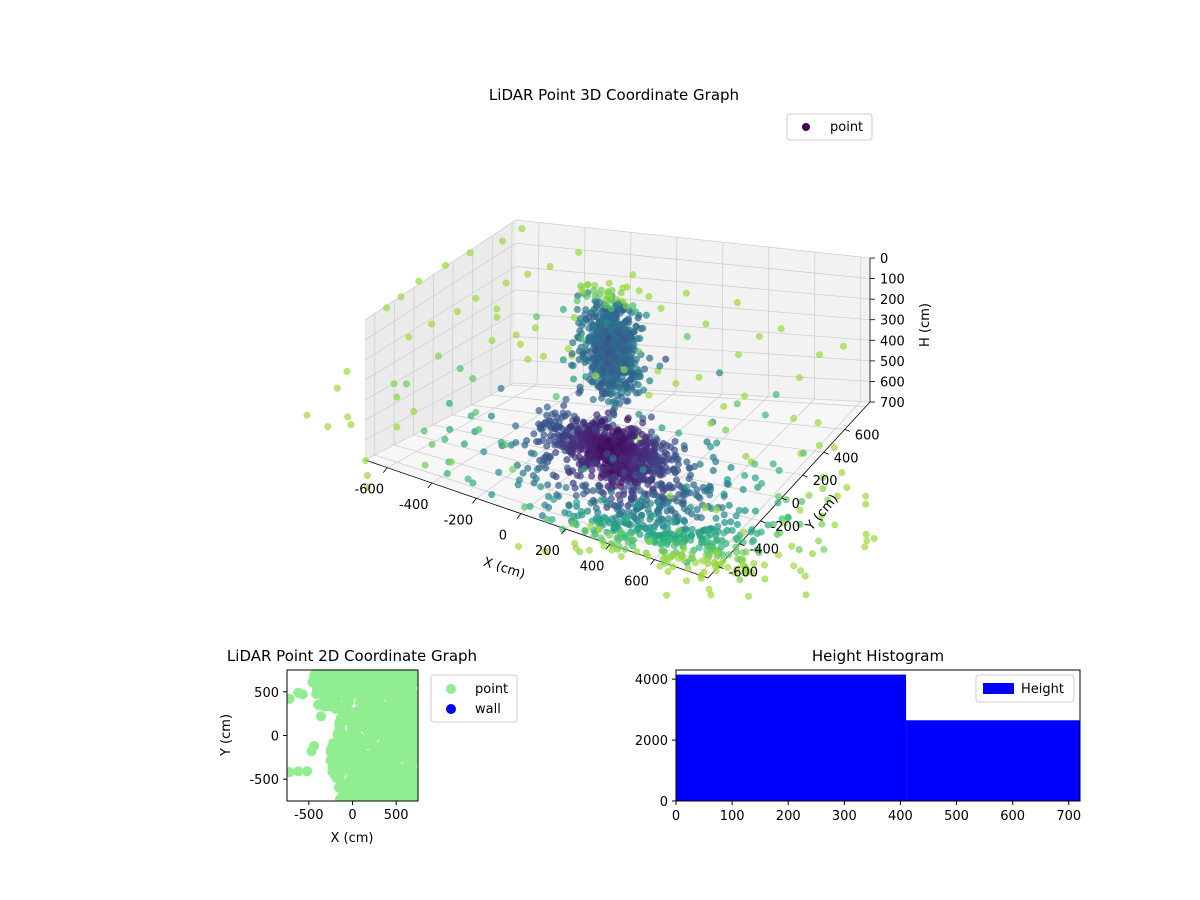  What do you see at coordinates (1012, 816) in the screenshot?
I see `histogram-x-tick-label: 600` at bounding box center [1012, 816].